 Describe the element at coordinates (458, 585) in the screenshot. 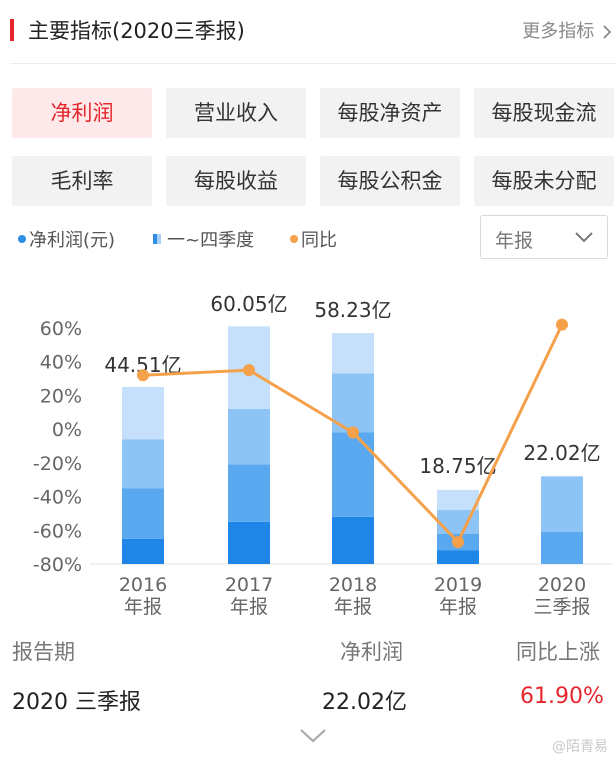

I see `x-tick-label: 2019` at that location.